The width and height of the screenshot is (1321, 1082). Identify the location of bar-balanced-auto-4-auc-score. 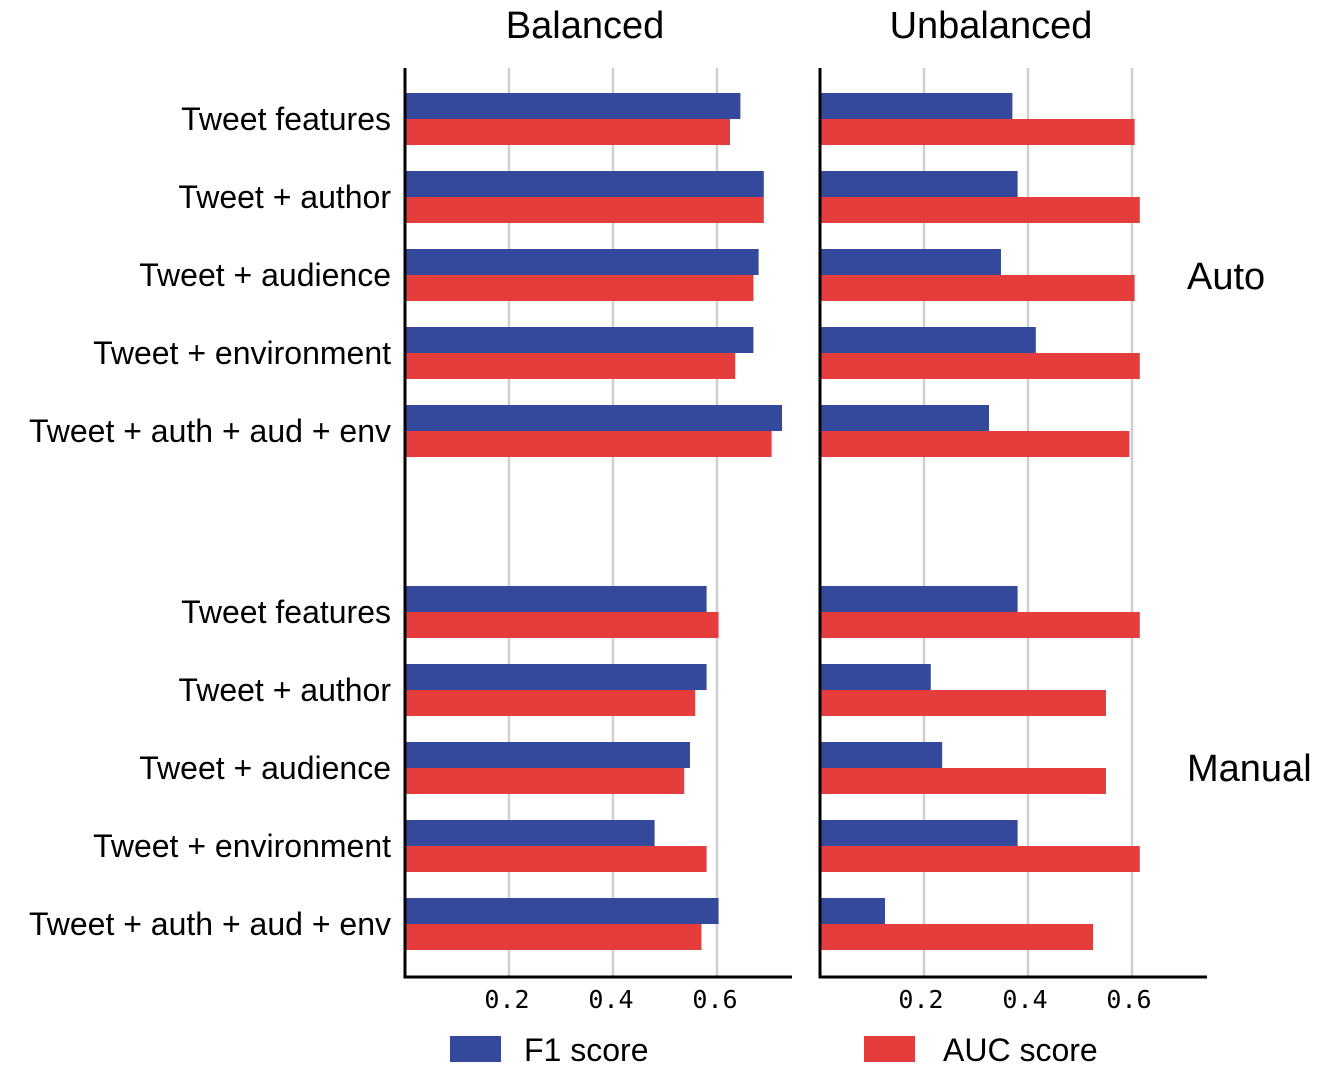
(570, 366).